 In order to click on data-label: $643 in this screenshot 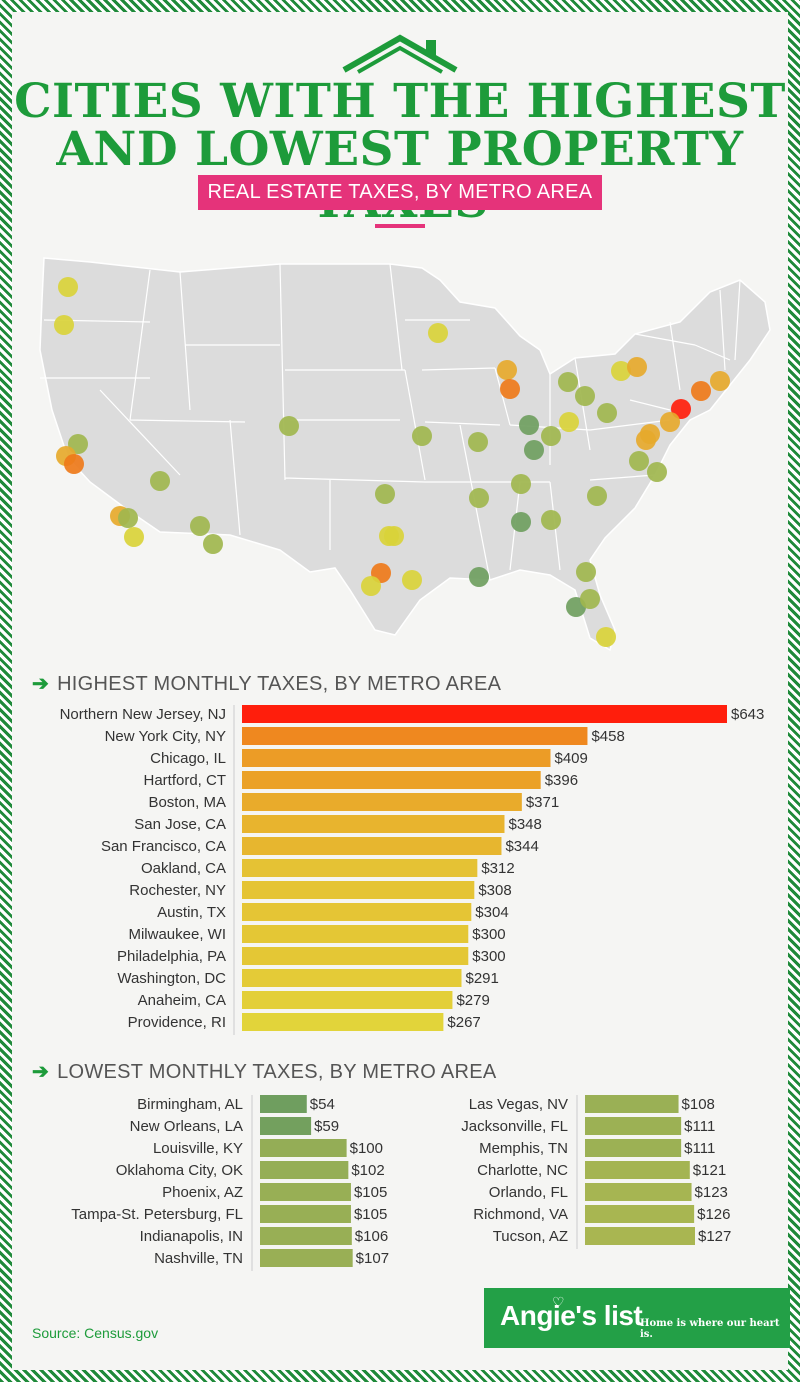, I will do `click(747, 714)`.